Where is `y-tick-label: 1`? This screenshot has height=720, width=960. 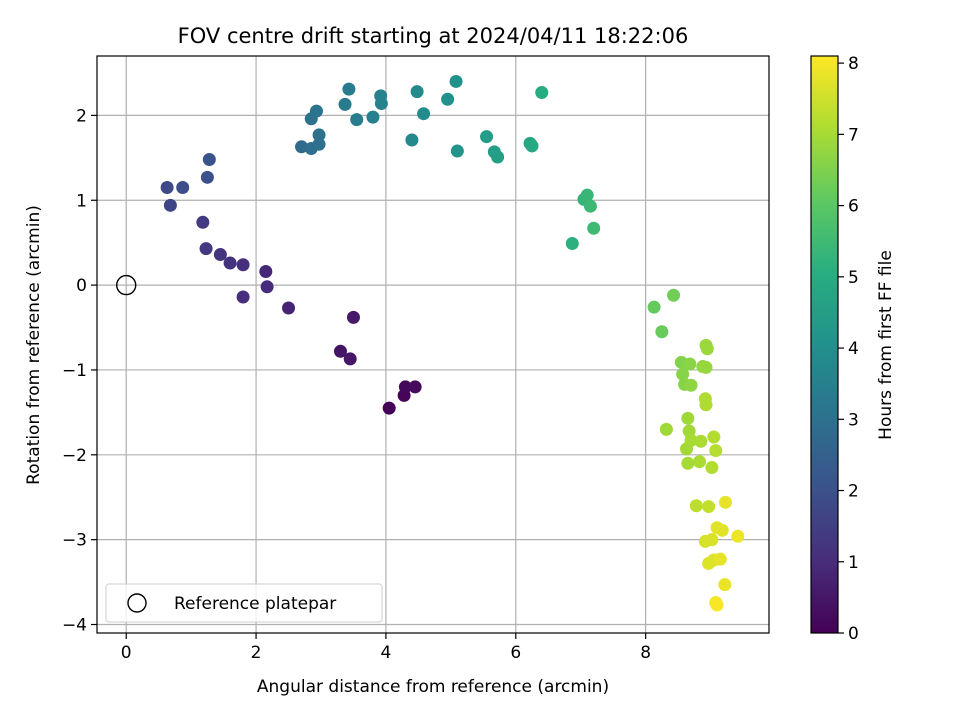 y-tick-label: 1 is located at coordinates (81, 201).